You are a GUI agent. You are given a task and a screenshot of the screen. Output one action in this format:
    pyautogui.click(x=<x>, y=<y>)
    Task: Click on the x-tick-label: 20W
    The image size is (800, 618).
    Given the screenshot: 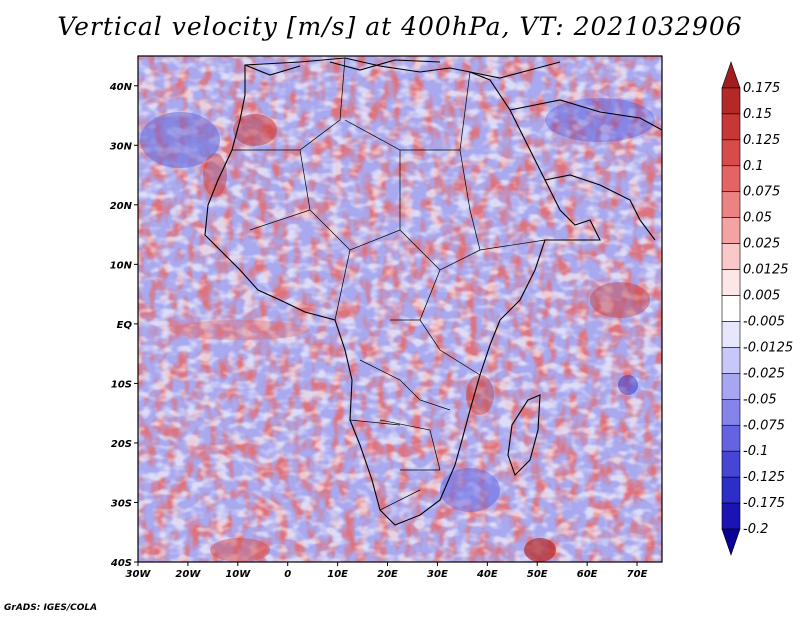 What is the action you would take?
    pyautogui.click(x=188, y=574)
    